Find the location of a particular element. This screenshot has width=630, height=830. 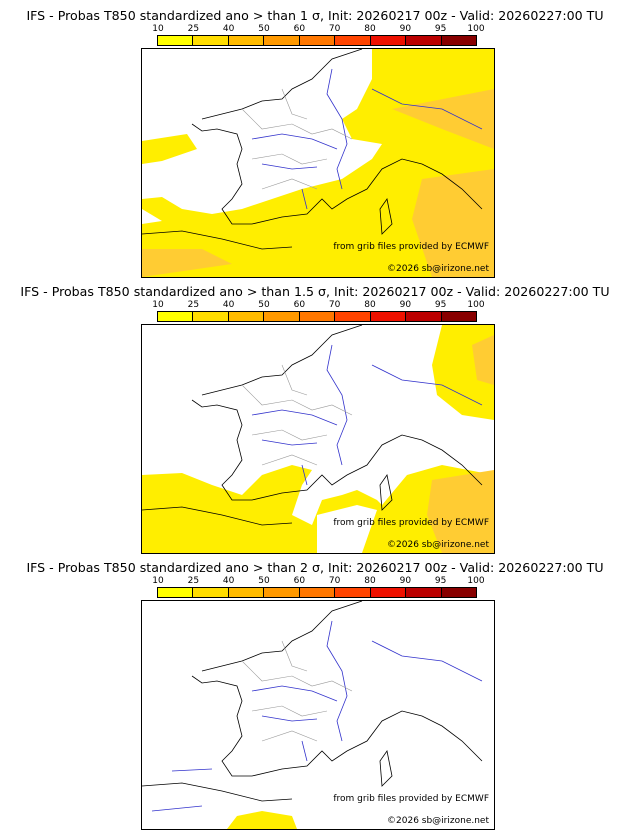

map-drawing is located at coordinates (312, 715).